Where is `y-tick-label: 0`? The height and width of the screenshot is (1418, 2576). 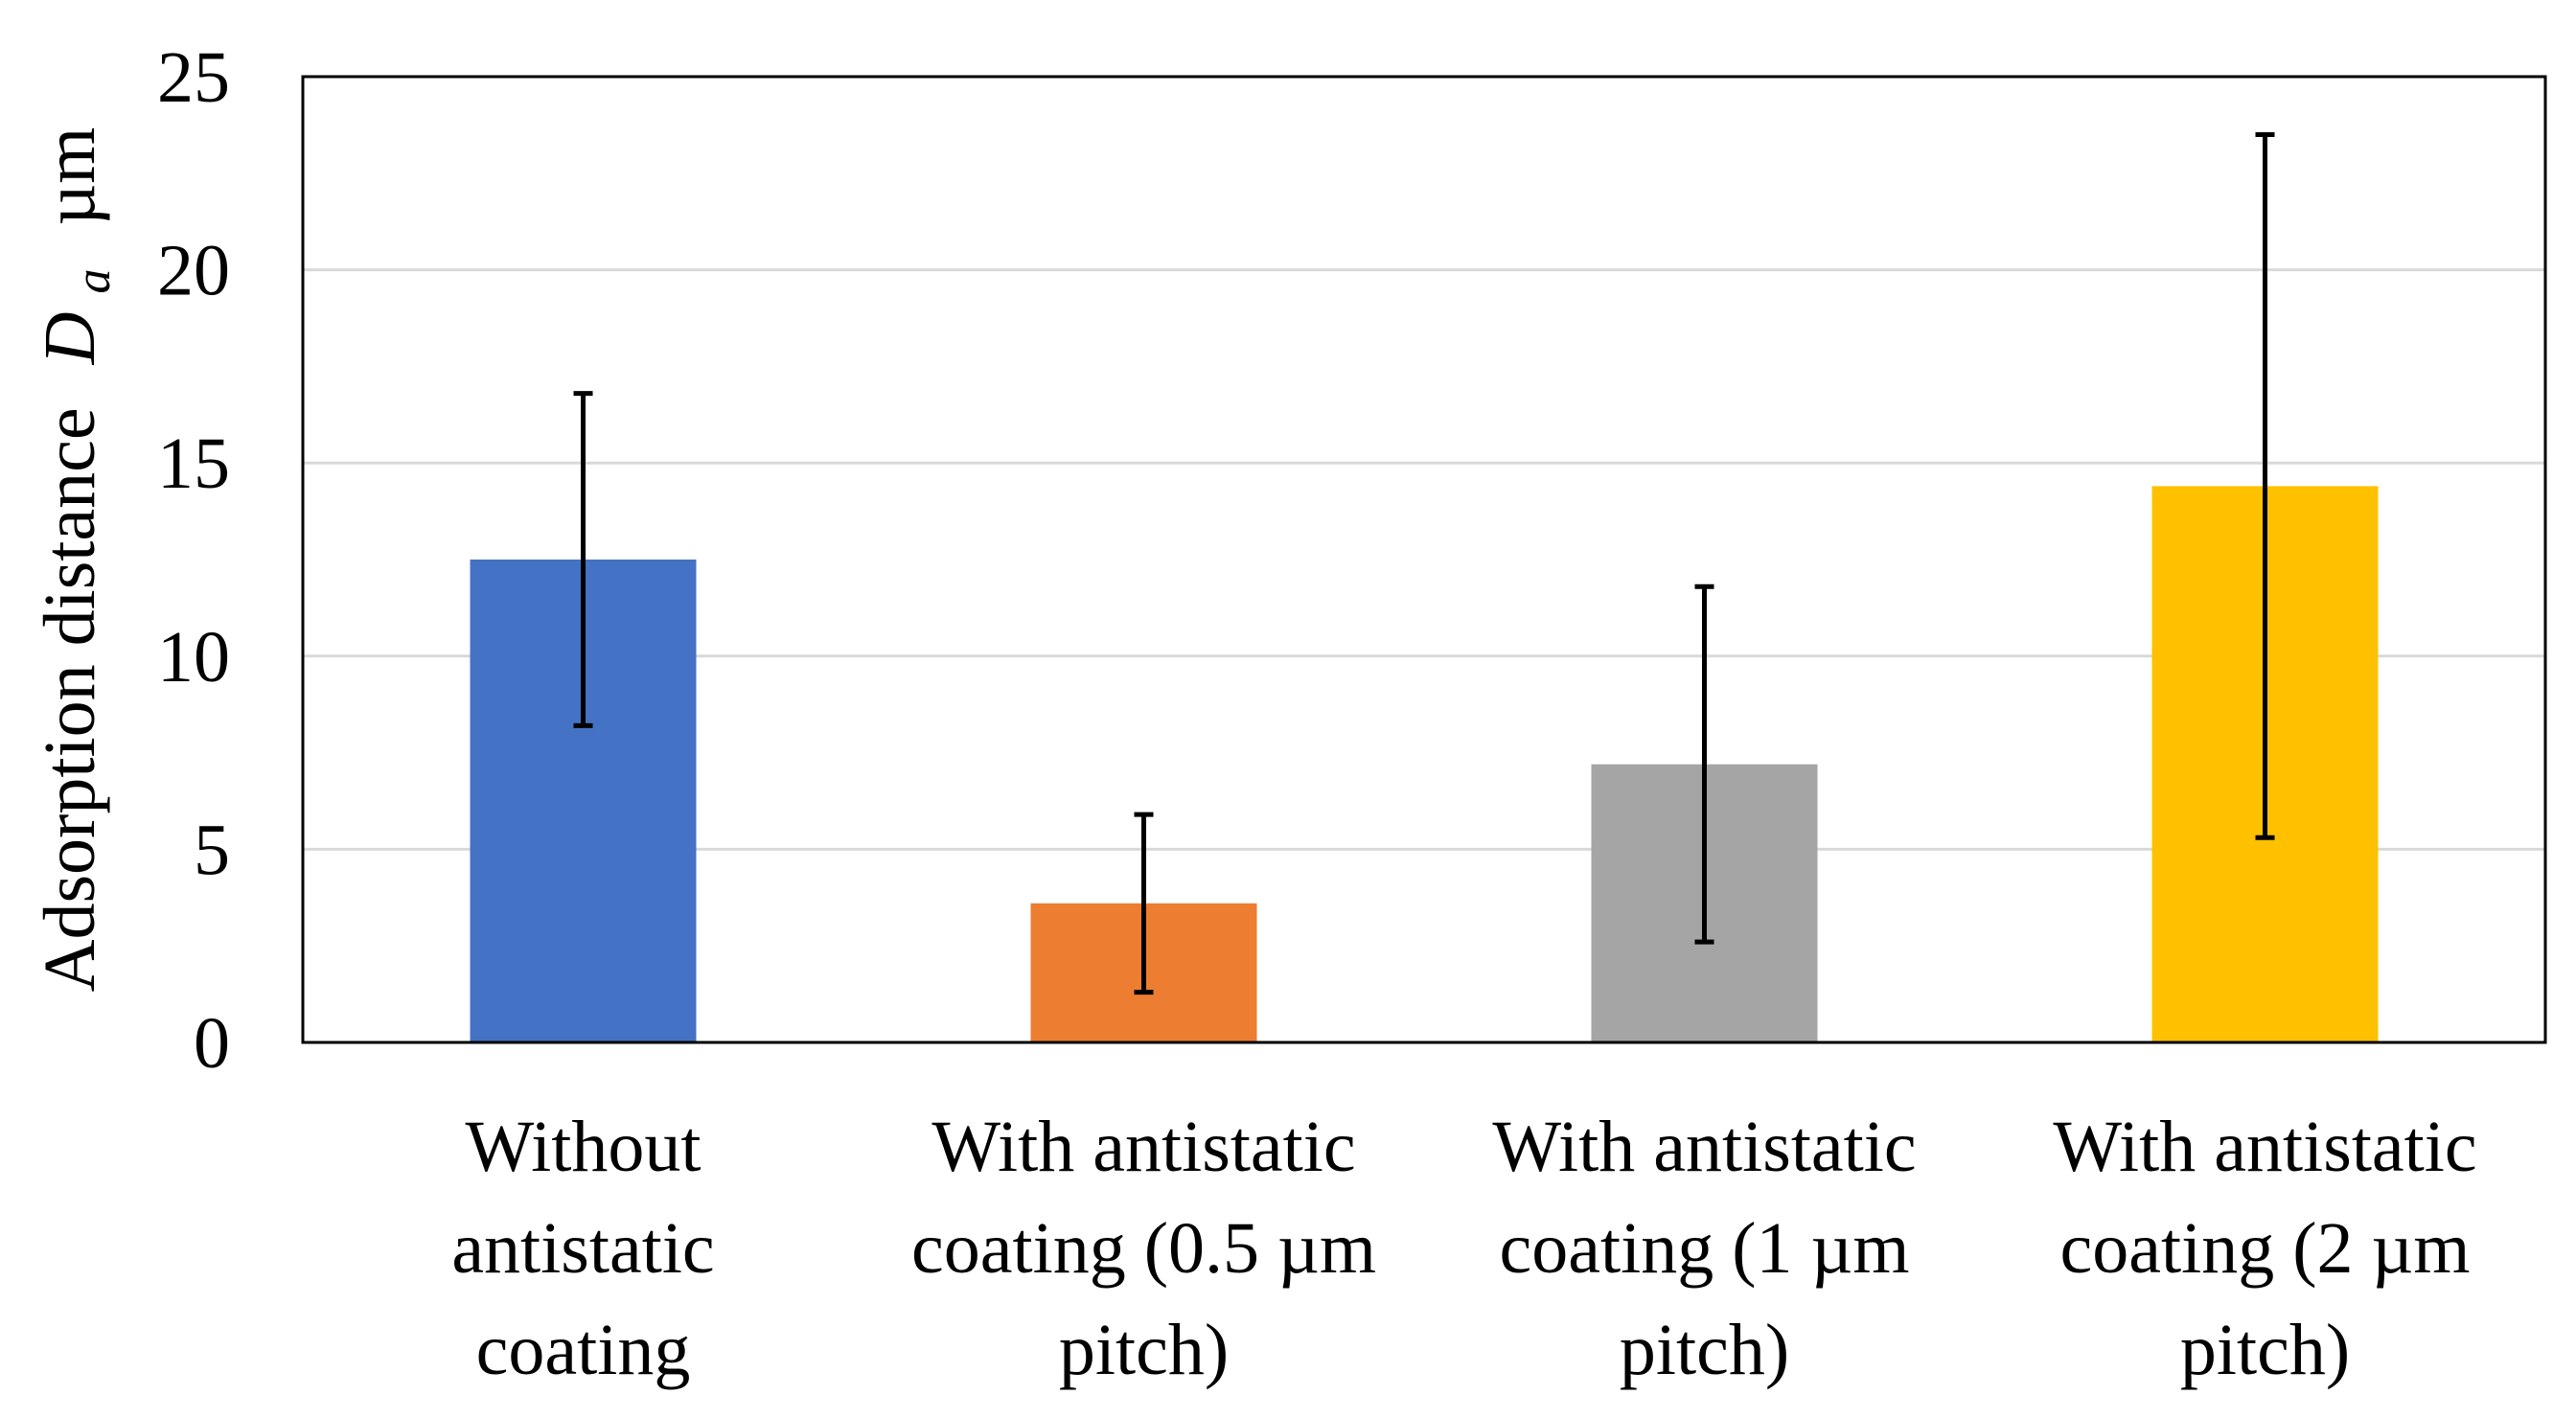 y-tick-label: 0 is located at coordinates (212, 1043).